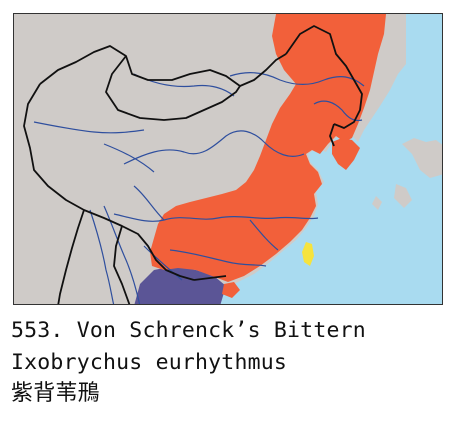  Describe the element at coordinates (210, 278) in the screenshot. I see `border-sea-coast` at that location.